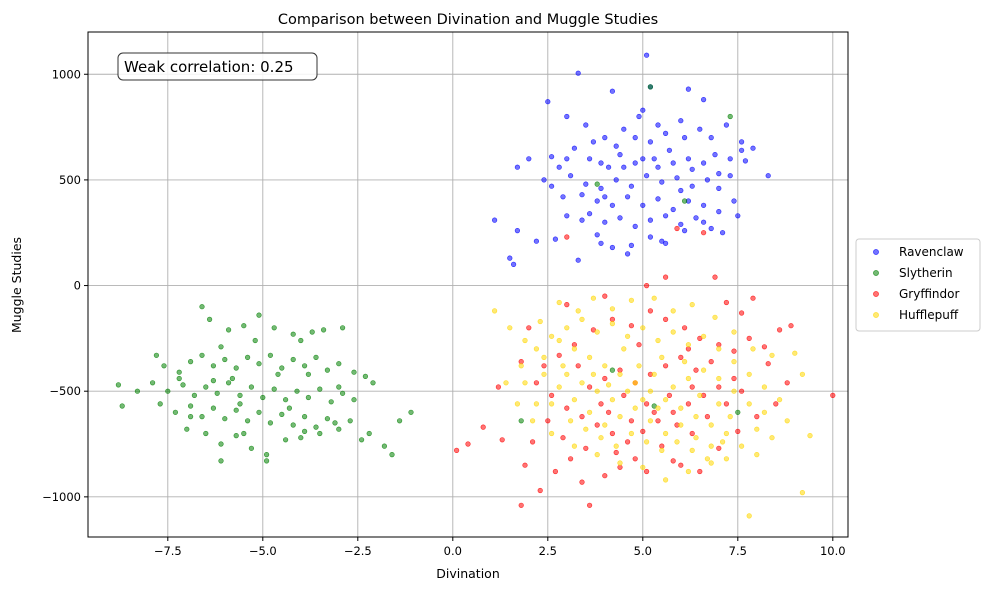 This screenshot has height=590, width=990. I want to click on legend-entry-ravenclaw: Ravenclaw, so click(918, 252).